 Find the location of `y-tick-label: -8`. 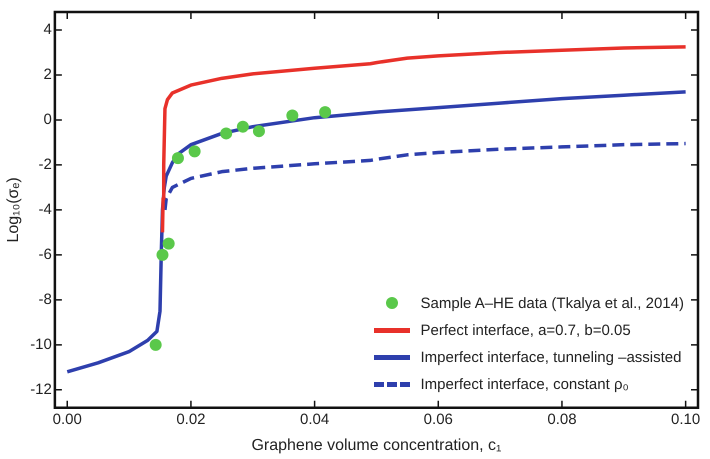

y-tick-label: -8 is located at coordinates (45, 299).